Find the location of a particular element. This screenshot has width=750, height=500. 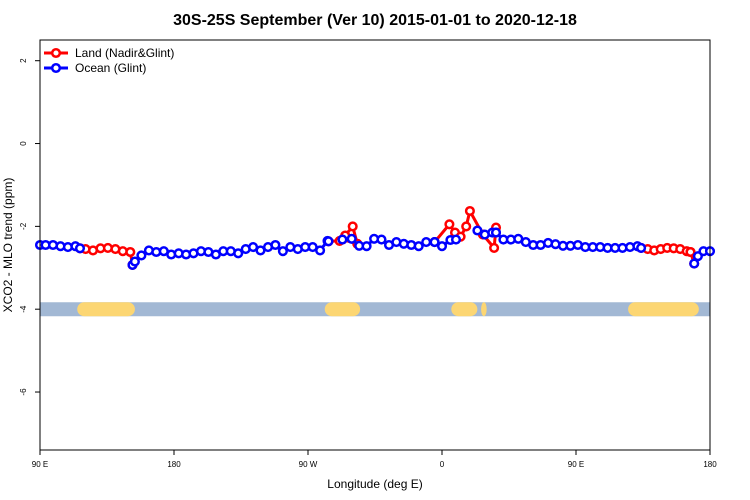

x-tick-label: 0 is located at coordinates (442, 464).